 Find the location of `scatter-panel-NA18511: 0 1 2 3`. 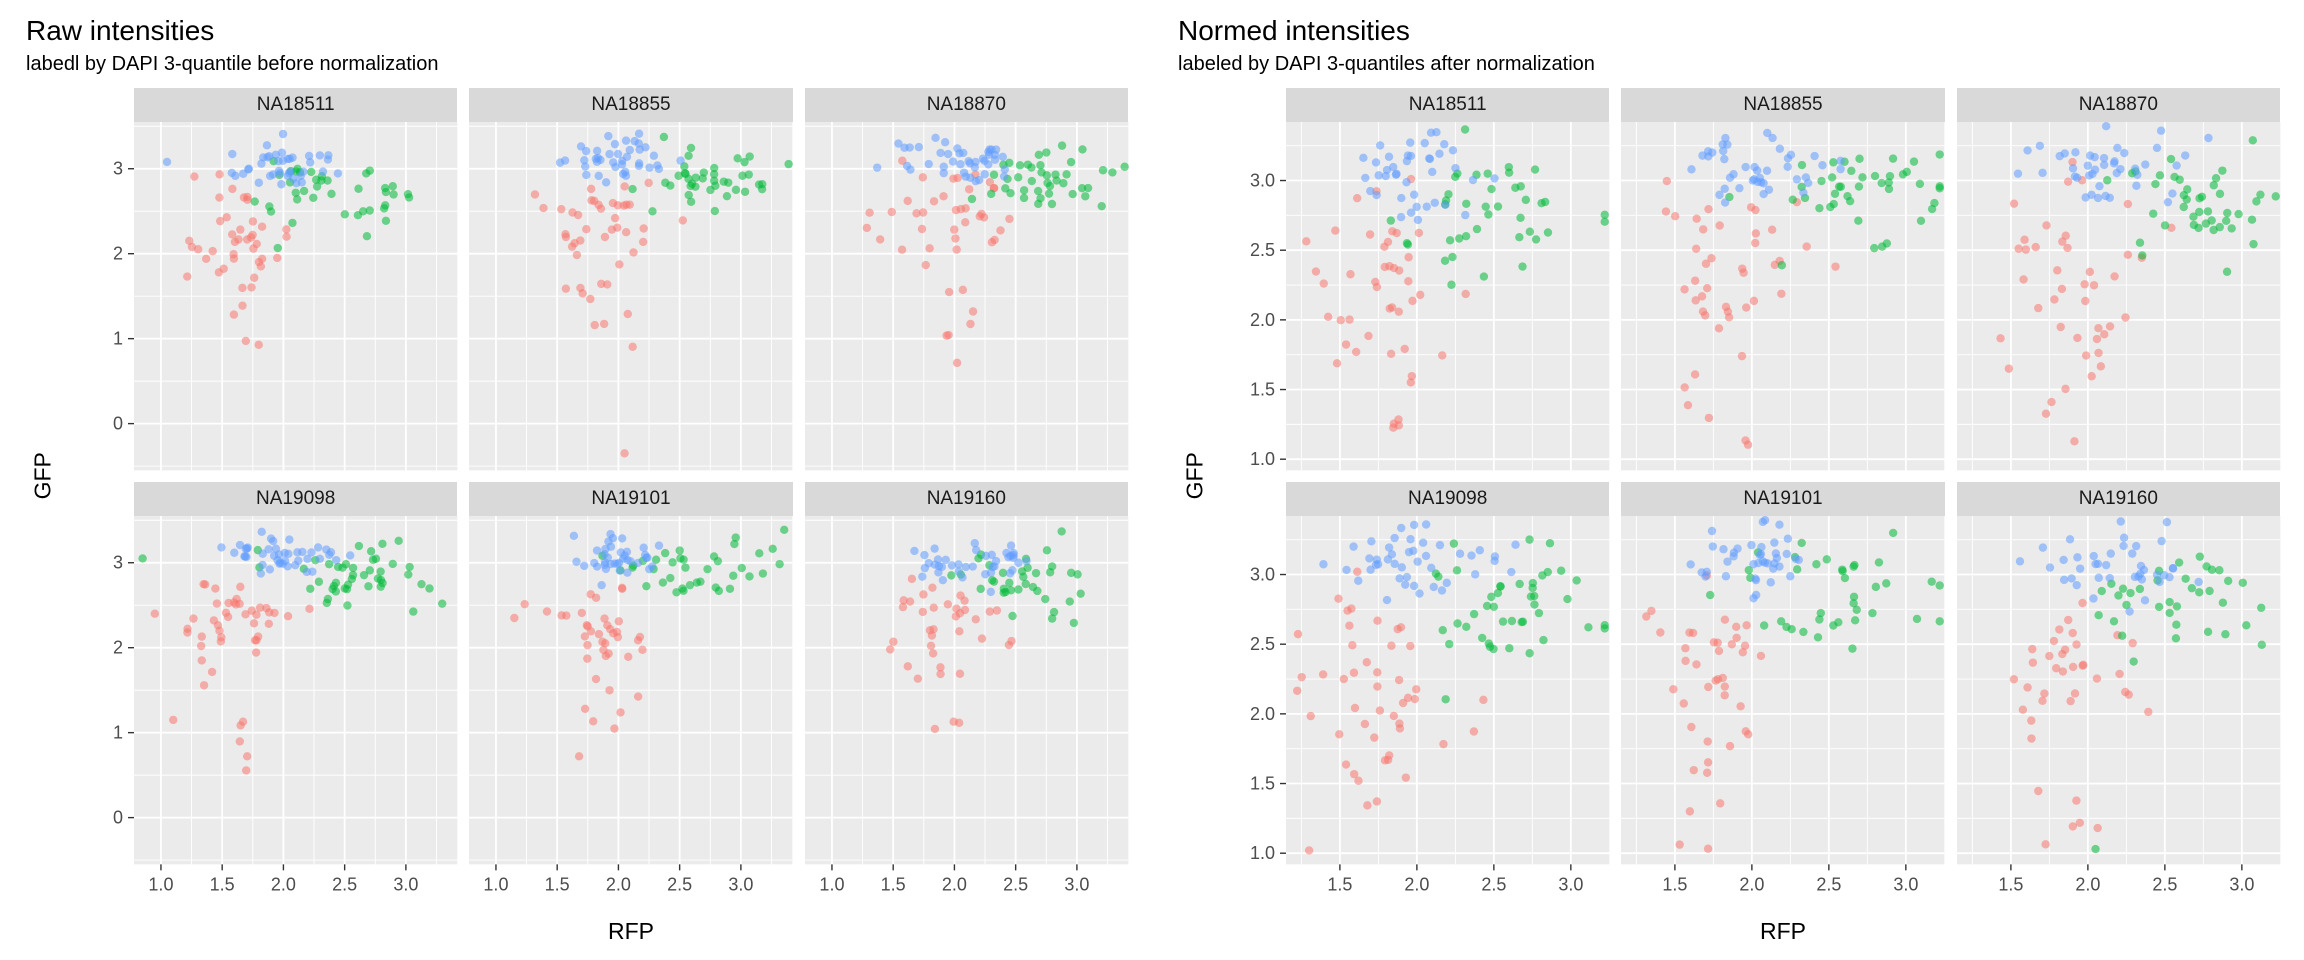

scatter-panel-NA18511: 0 1 2 3 is located at coordinates (285, 295).